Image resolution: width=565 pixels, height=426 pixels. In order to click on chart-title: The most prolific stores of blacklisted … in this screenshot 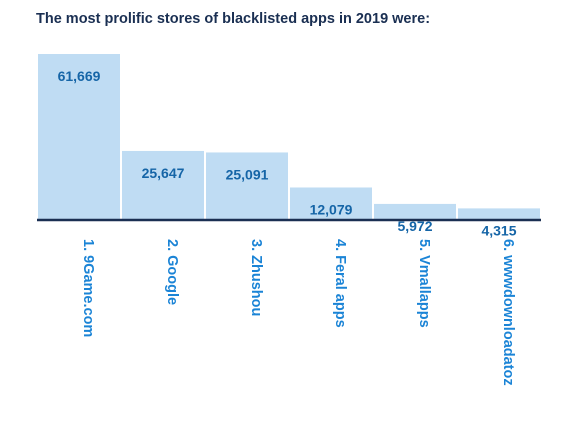, I will do `click(233, 19)`.